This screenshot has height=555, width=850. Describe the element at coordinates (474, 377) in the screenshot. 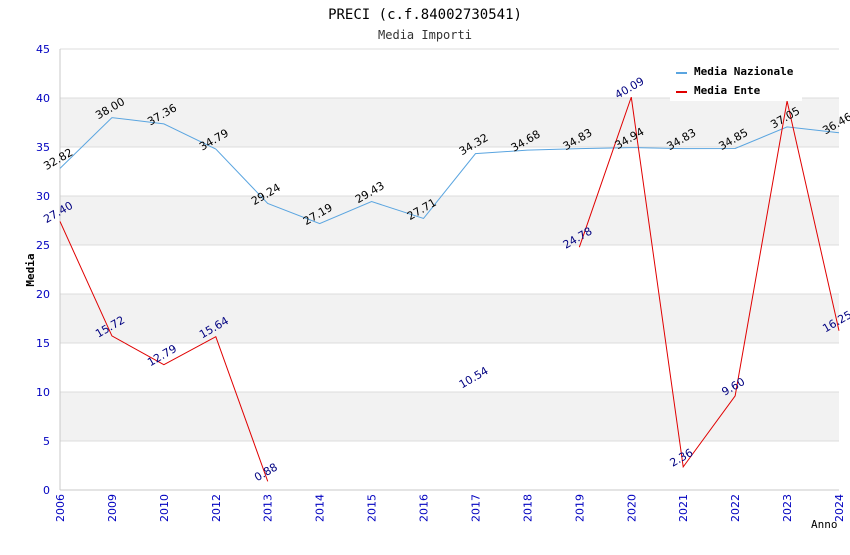

I see `media-ente-data-label: 10.54` at that location.